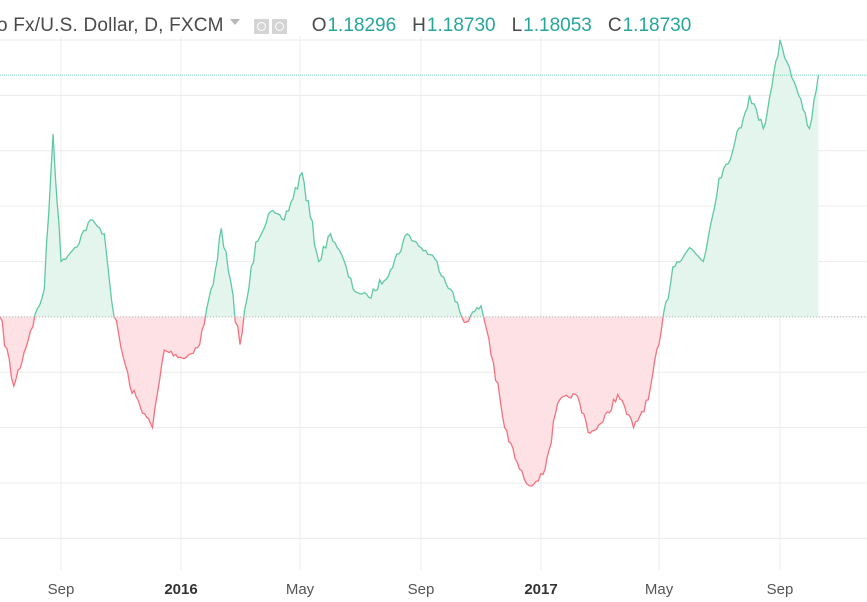 This screenshot has width=867, height=602. I want to click on ohlc-close: C1.18730, so click(649, 26).